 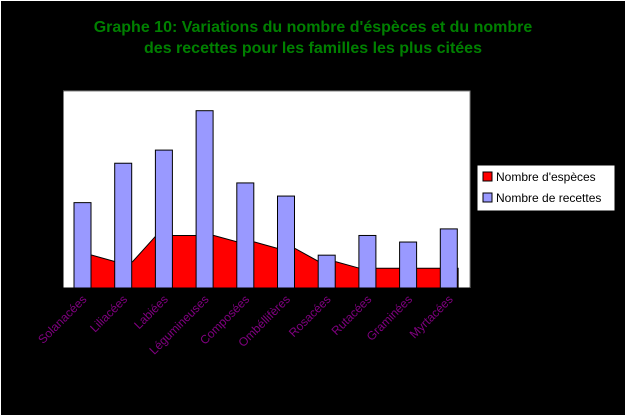 I want to click on y-tick-label: 10, so click(x=49, y=222).